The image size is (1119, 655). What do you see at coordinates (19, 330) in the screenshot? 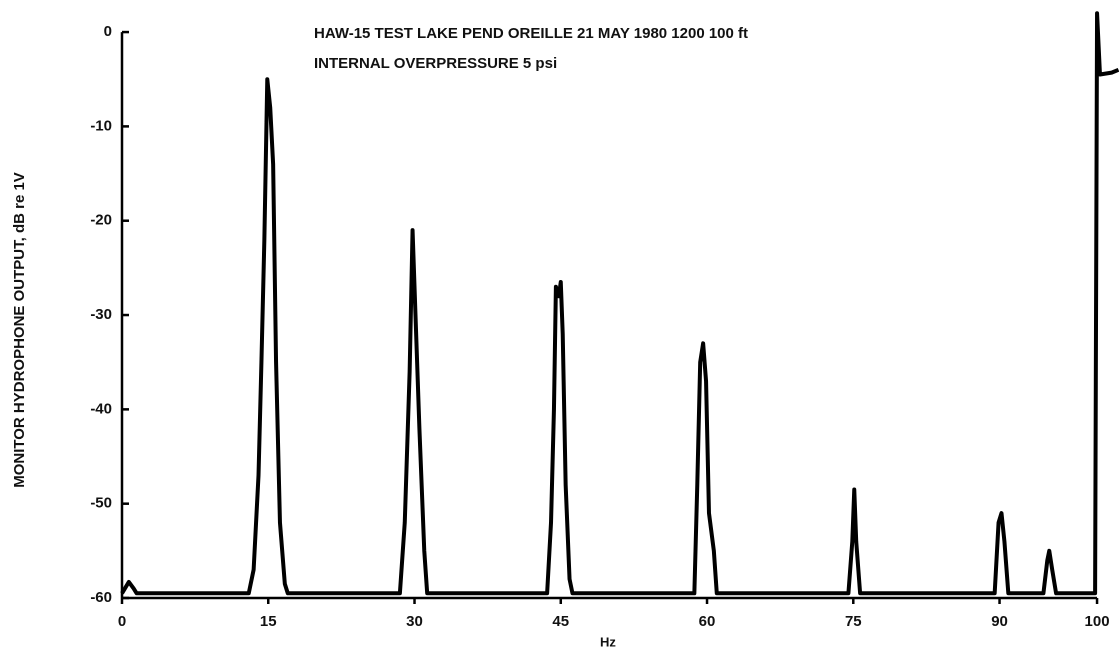
I see `y-axis-label: MONITOR HYDROPHONE OUTPUT, dB re 1V` at bounding box center [19, 330].